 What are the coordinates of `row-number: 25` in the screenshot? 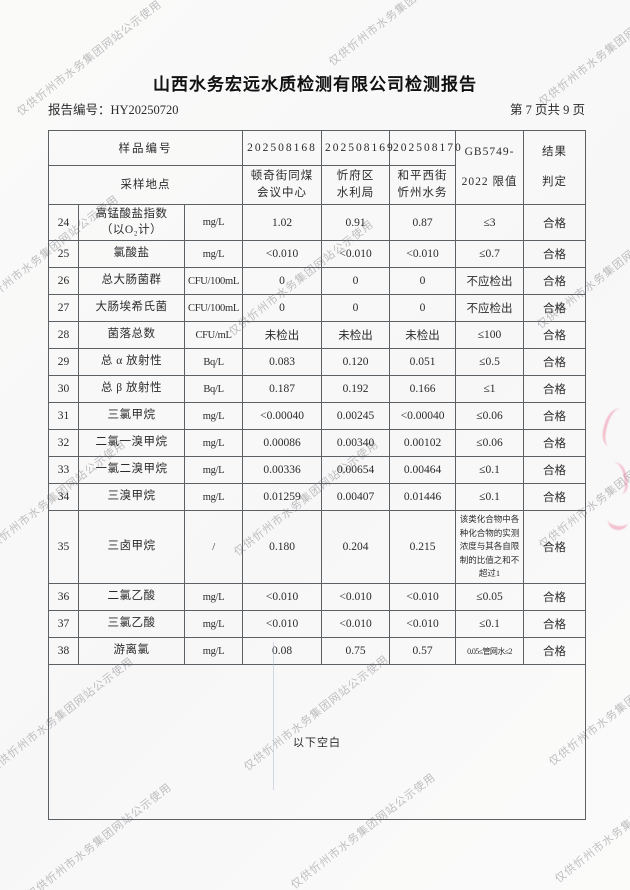 It's located at (63, 254).